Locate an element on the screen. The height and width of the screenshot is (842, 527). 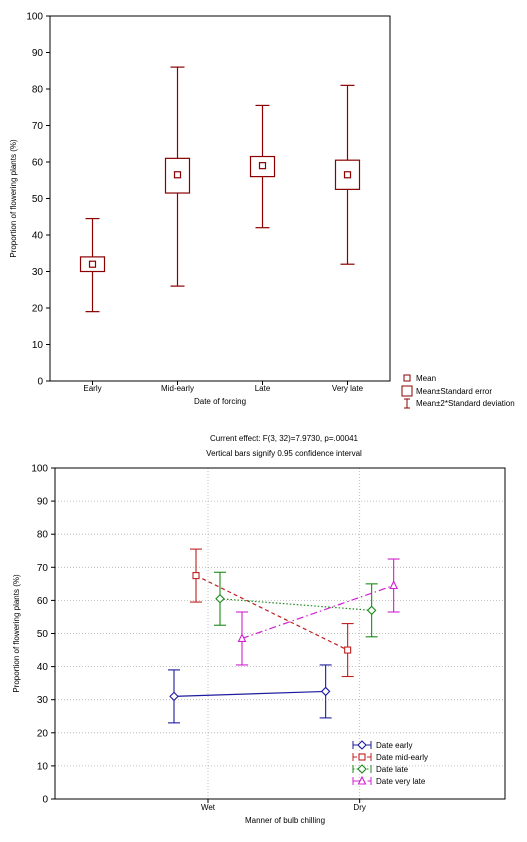
x-tick-label: Very late is located at coordinates (348, 388).